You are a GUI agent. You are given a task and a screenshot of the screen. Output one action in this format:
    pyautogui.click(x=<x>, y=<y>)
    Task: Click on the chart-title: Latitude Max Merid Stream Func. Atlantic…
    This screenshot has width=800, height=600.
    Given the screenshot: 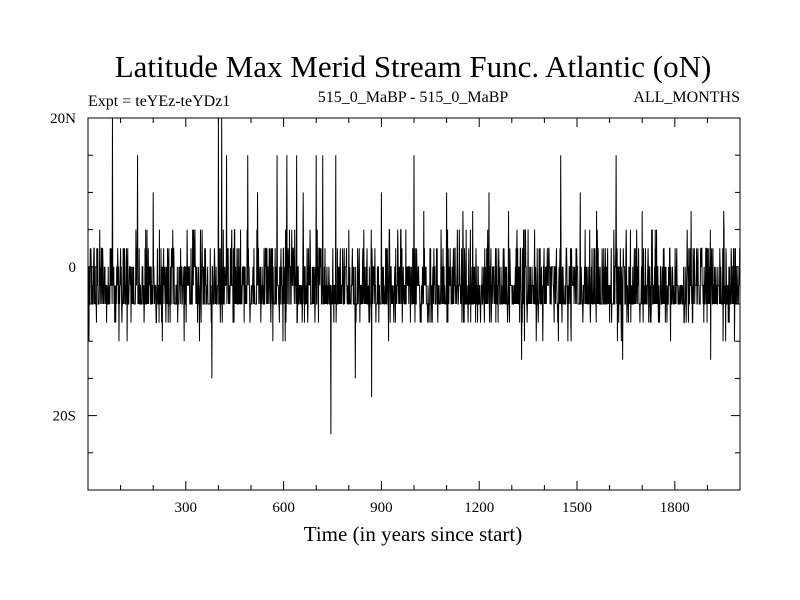 What is the action you would take?
    pyautogui.click(x=413, y=66)
    